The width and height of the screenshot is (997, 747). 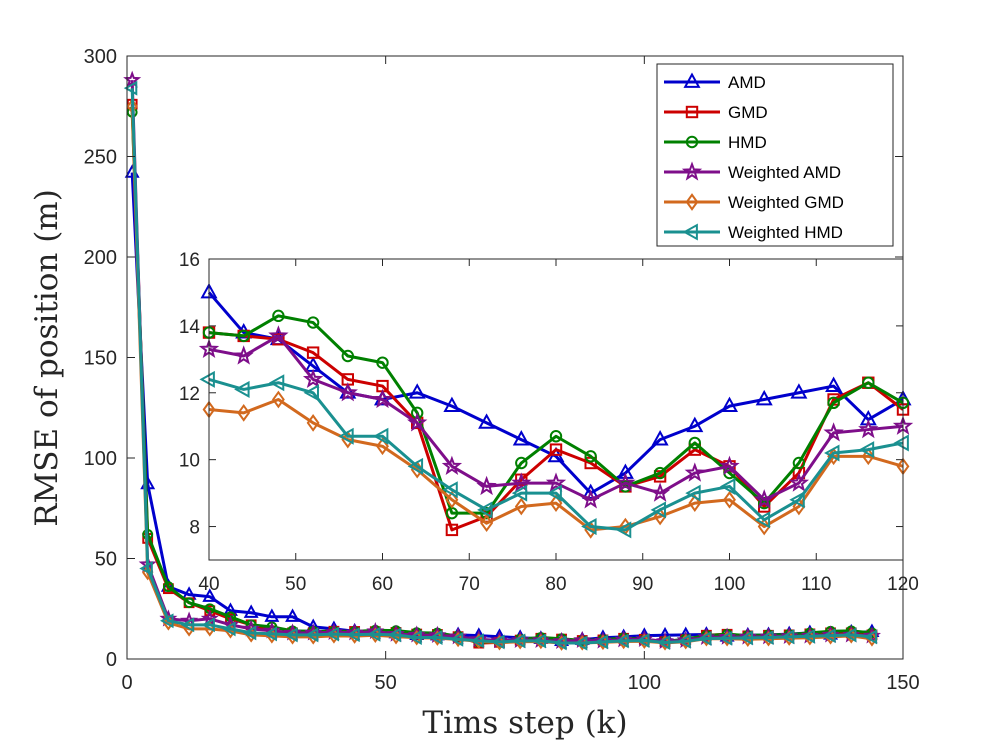 What do you see at coordinates (524, 723) in the screenshot?
I see `x-axis-title: Tims step (k)` at bounding box center [524, 723].